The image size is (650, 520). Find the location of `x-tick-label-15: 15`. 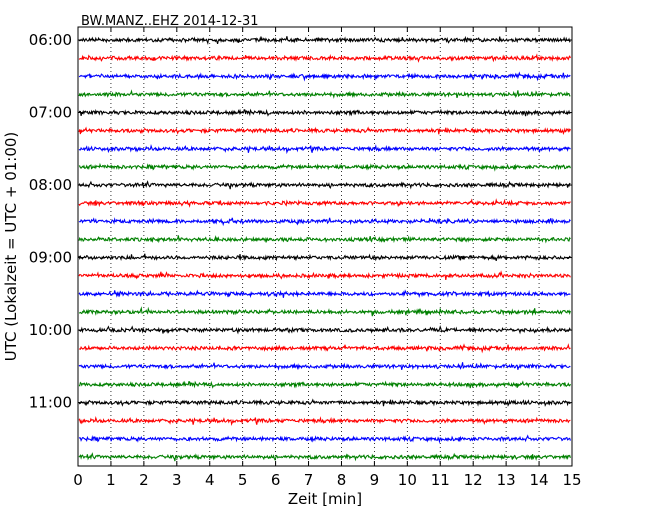

x-tick-label-15: 15 is located at coordinates (571, 480).